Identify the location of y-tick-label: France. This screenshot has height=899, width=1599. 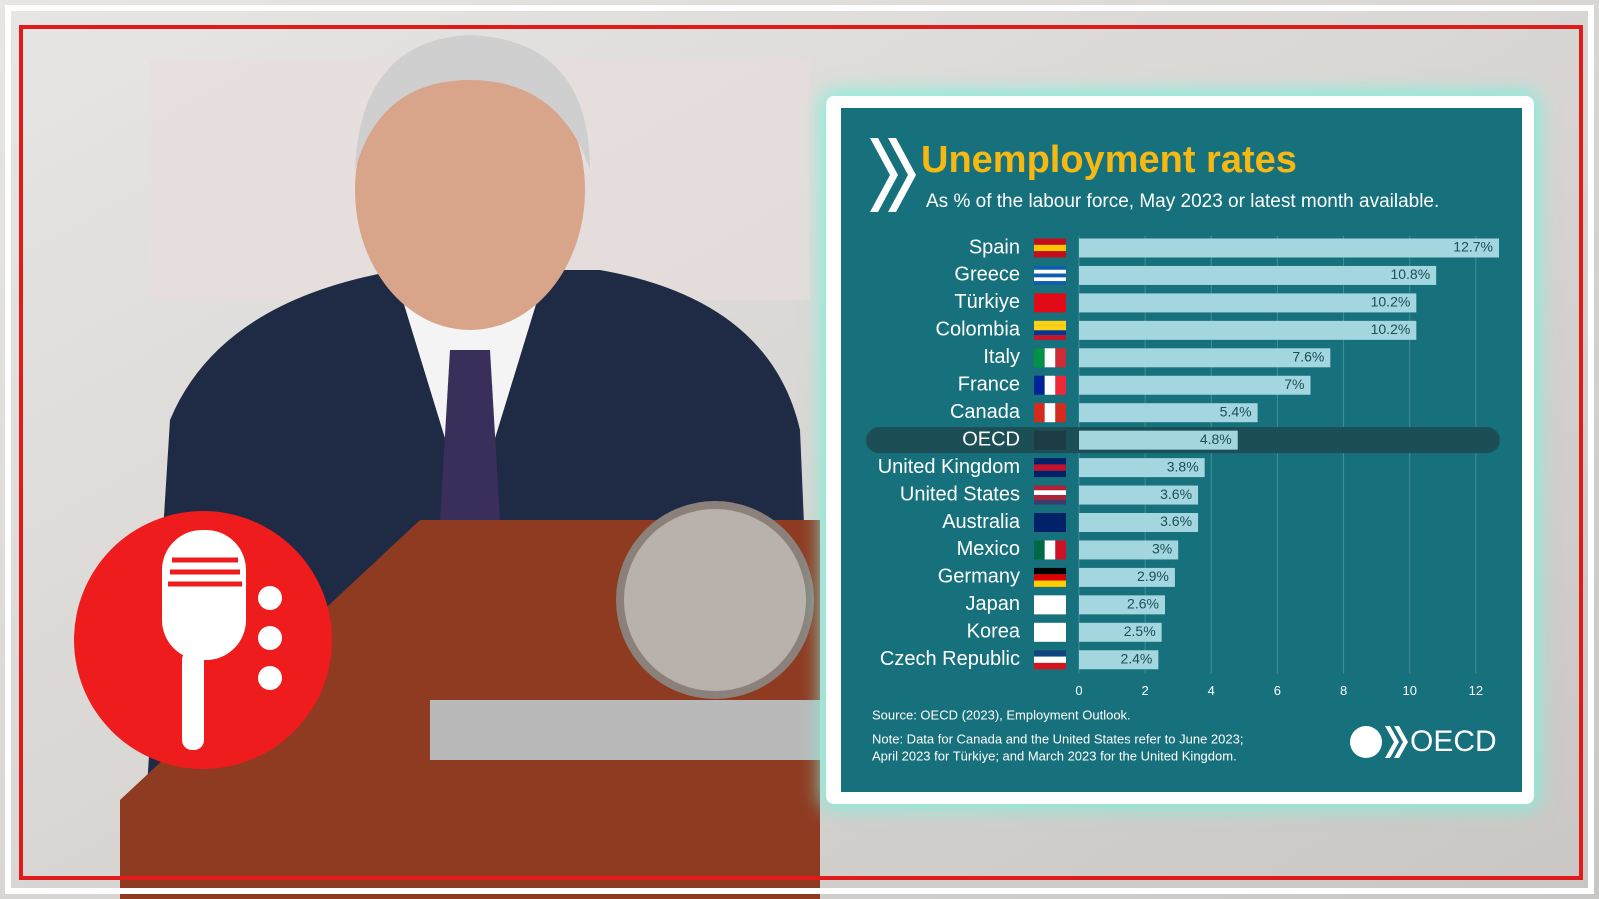
(989, 385).